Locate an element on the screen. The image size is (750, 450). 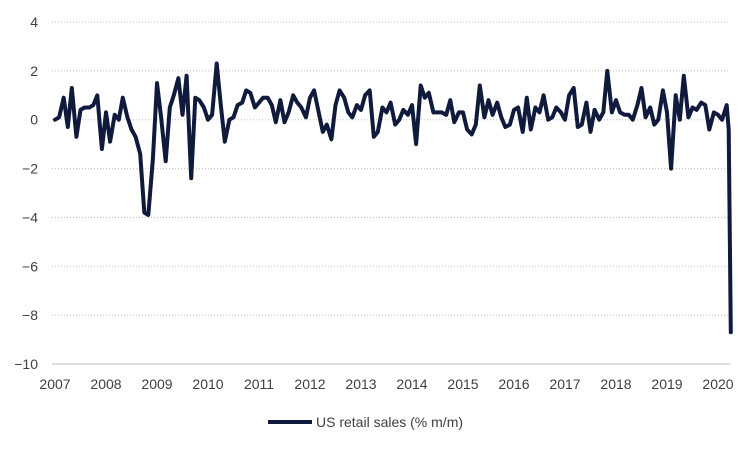
x-tick-label: 2009 is located at coordinates (156, 384).